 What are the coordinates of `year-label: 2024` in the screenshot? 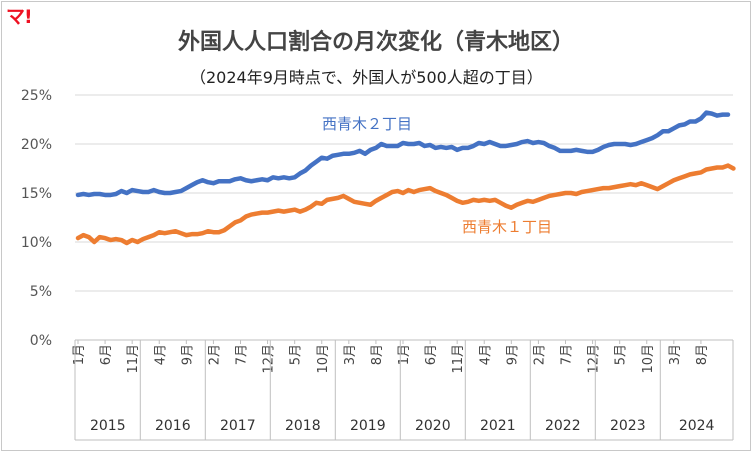 It's located at (697, 426).